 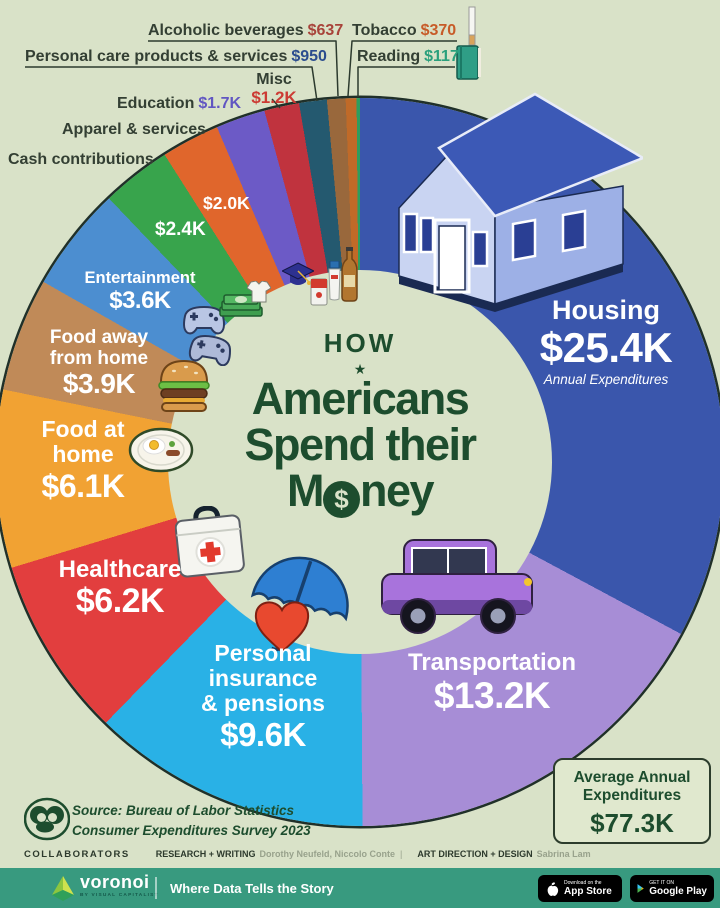 I want to click on average-value: $77.3K, so click(x=632, y=822).